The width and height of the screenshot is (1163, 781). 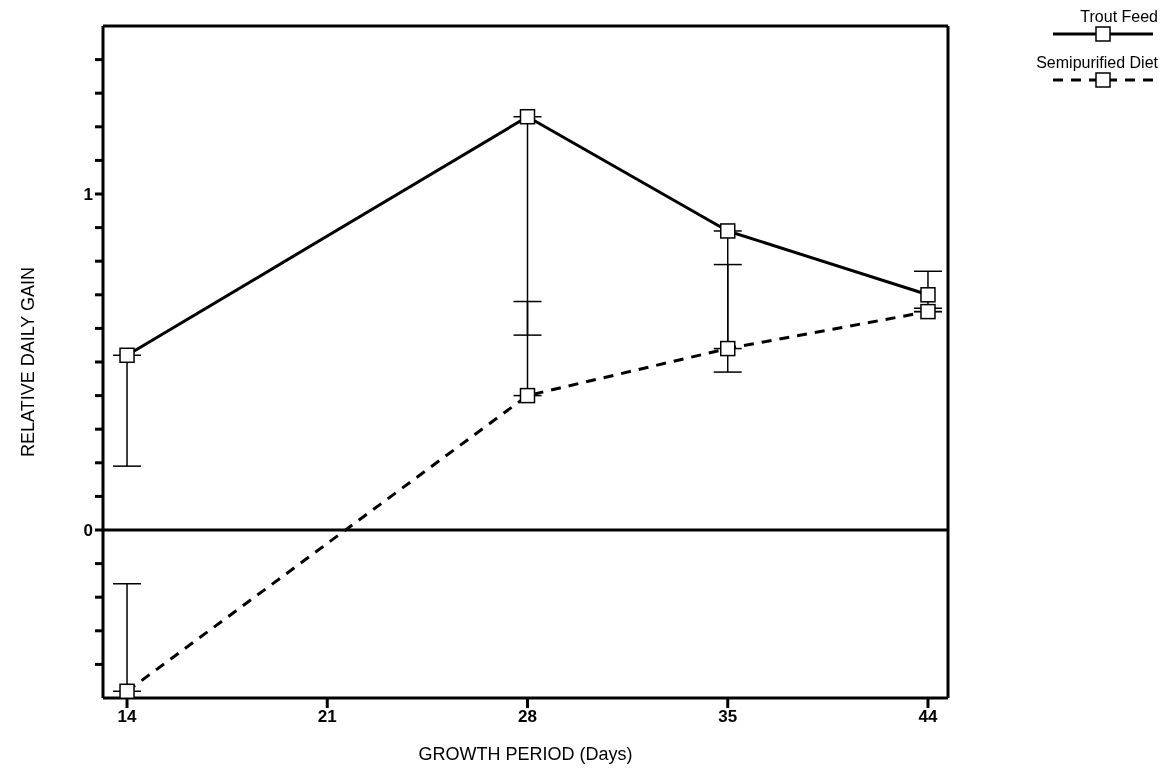 I want to click on x-axis-title: GROWTH PERIOD (Days), so click(x=525, y=754).